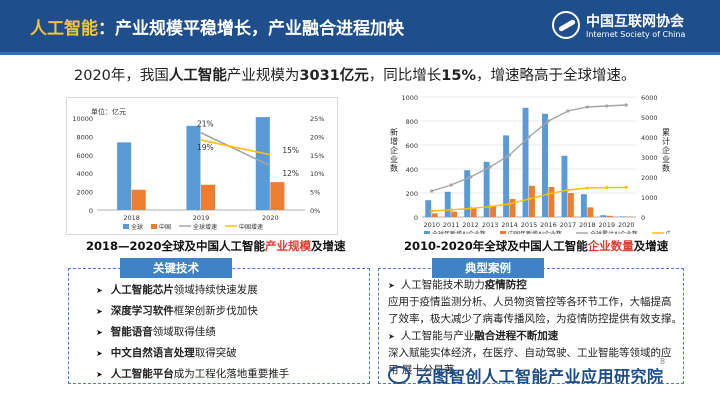  What do you see at coordinates (442, 285) in the screenshot?
I see `case-text: 人工智能技术助力` at bounding box center [442, 285].